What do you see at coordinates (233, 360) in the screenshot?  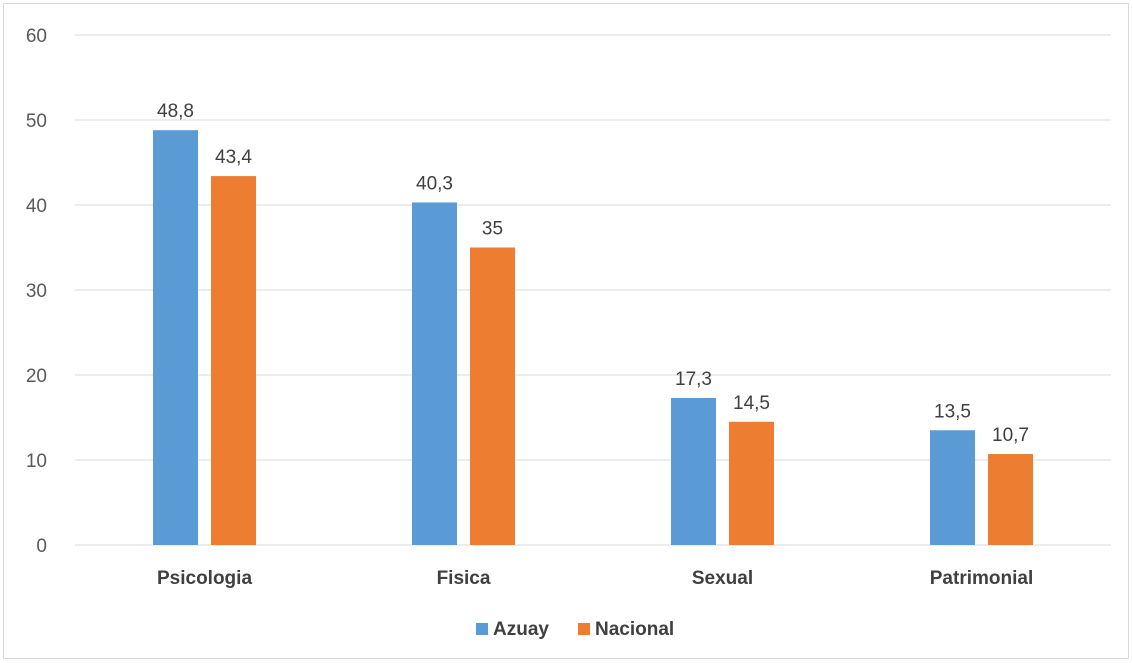 I see `bar-nacional-psicologia` at bounding box center [233, 360].